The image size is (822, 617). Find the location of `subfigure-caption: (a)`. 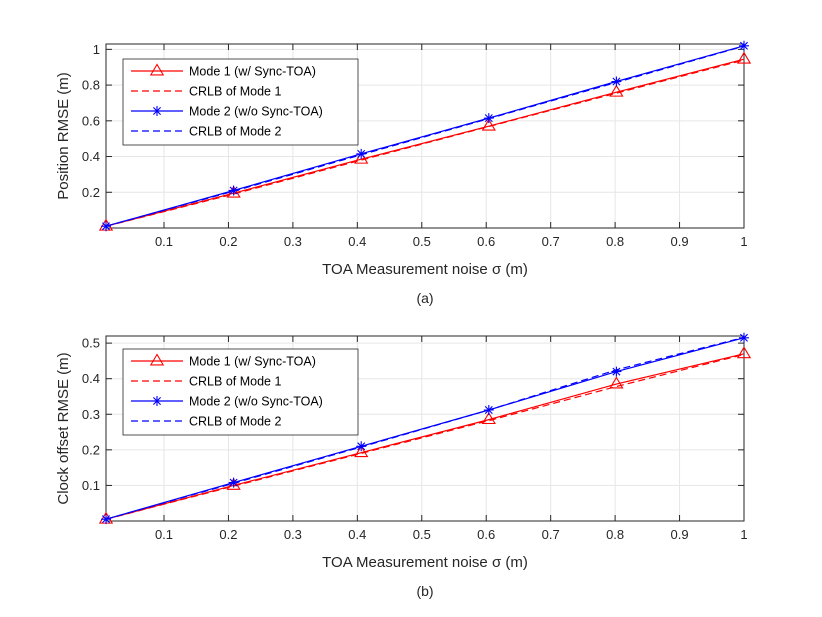

subfigure-caption: (a) is located at coordinates (424, 298).